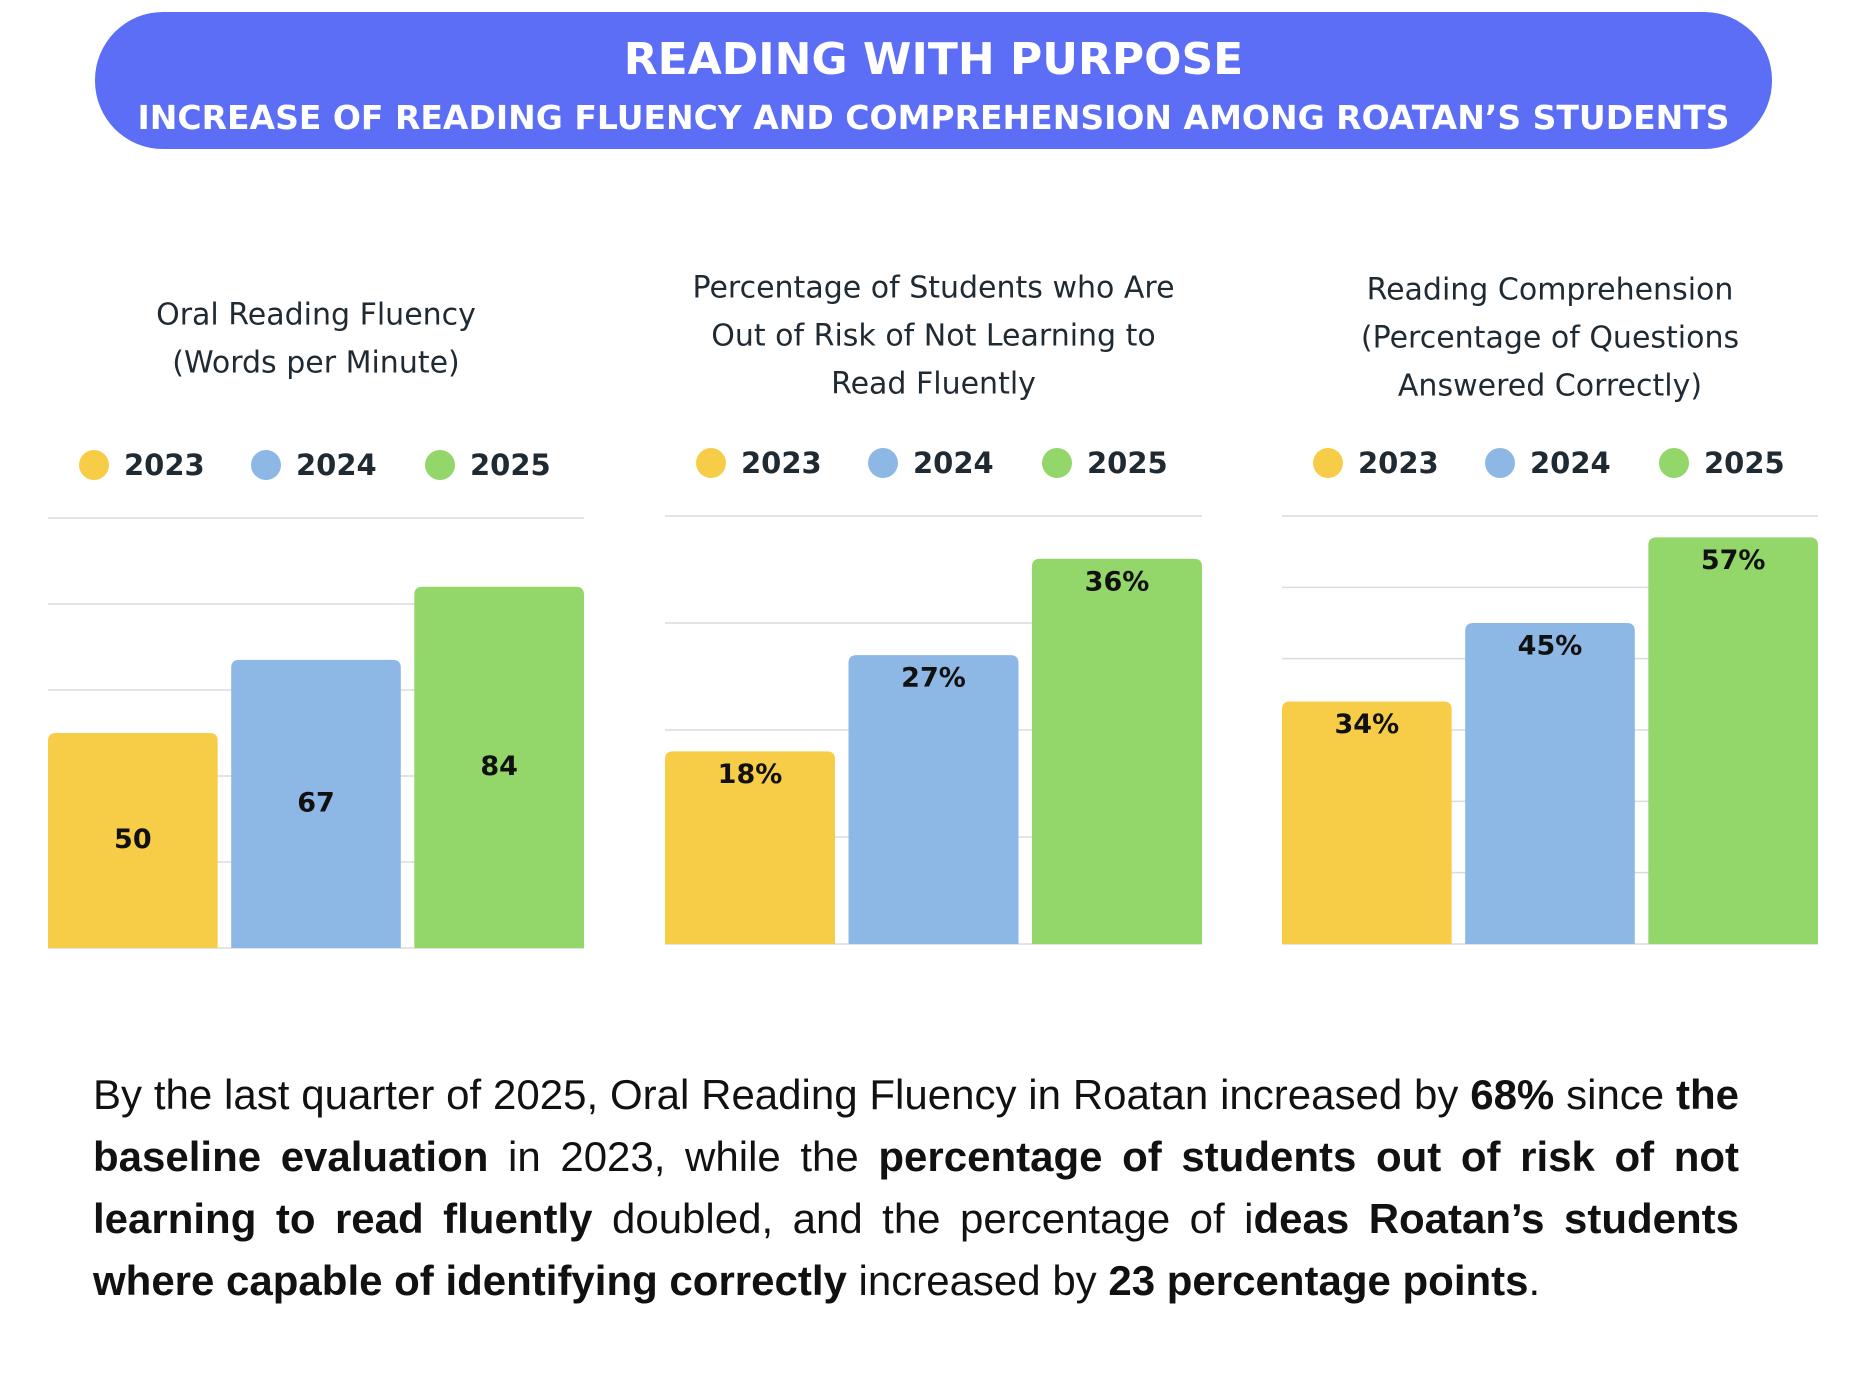  What do you see at coordinates (1512, 1094) in the screenshot?
I see `summary-text: 68%` at bounding box center [1512, 1094].